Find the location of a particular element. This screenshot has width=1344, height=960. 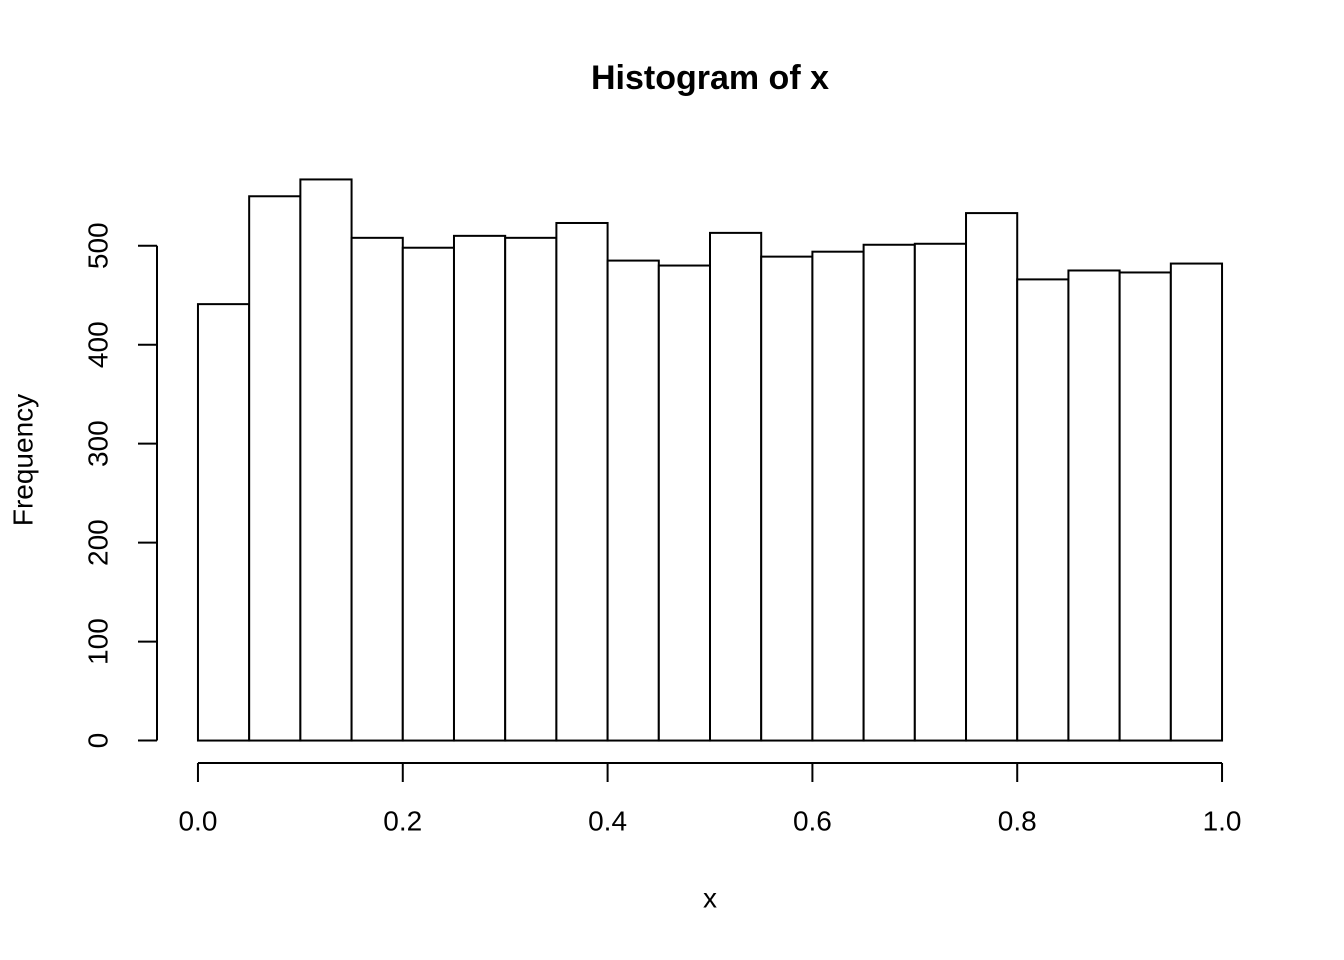

x-tick-label: 0.8 is located at coordinates (1017, 820).